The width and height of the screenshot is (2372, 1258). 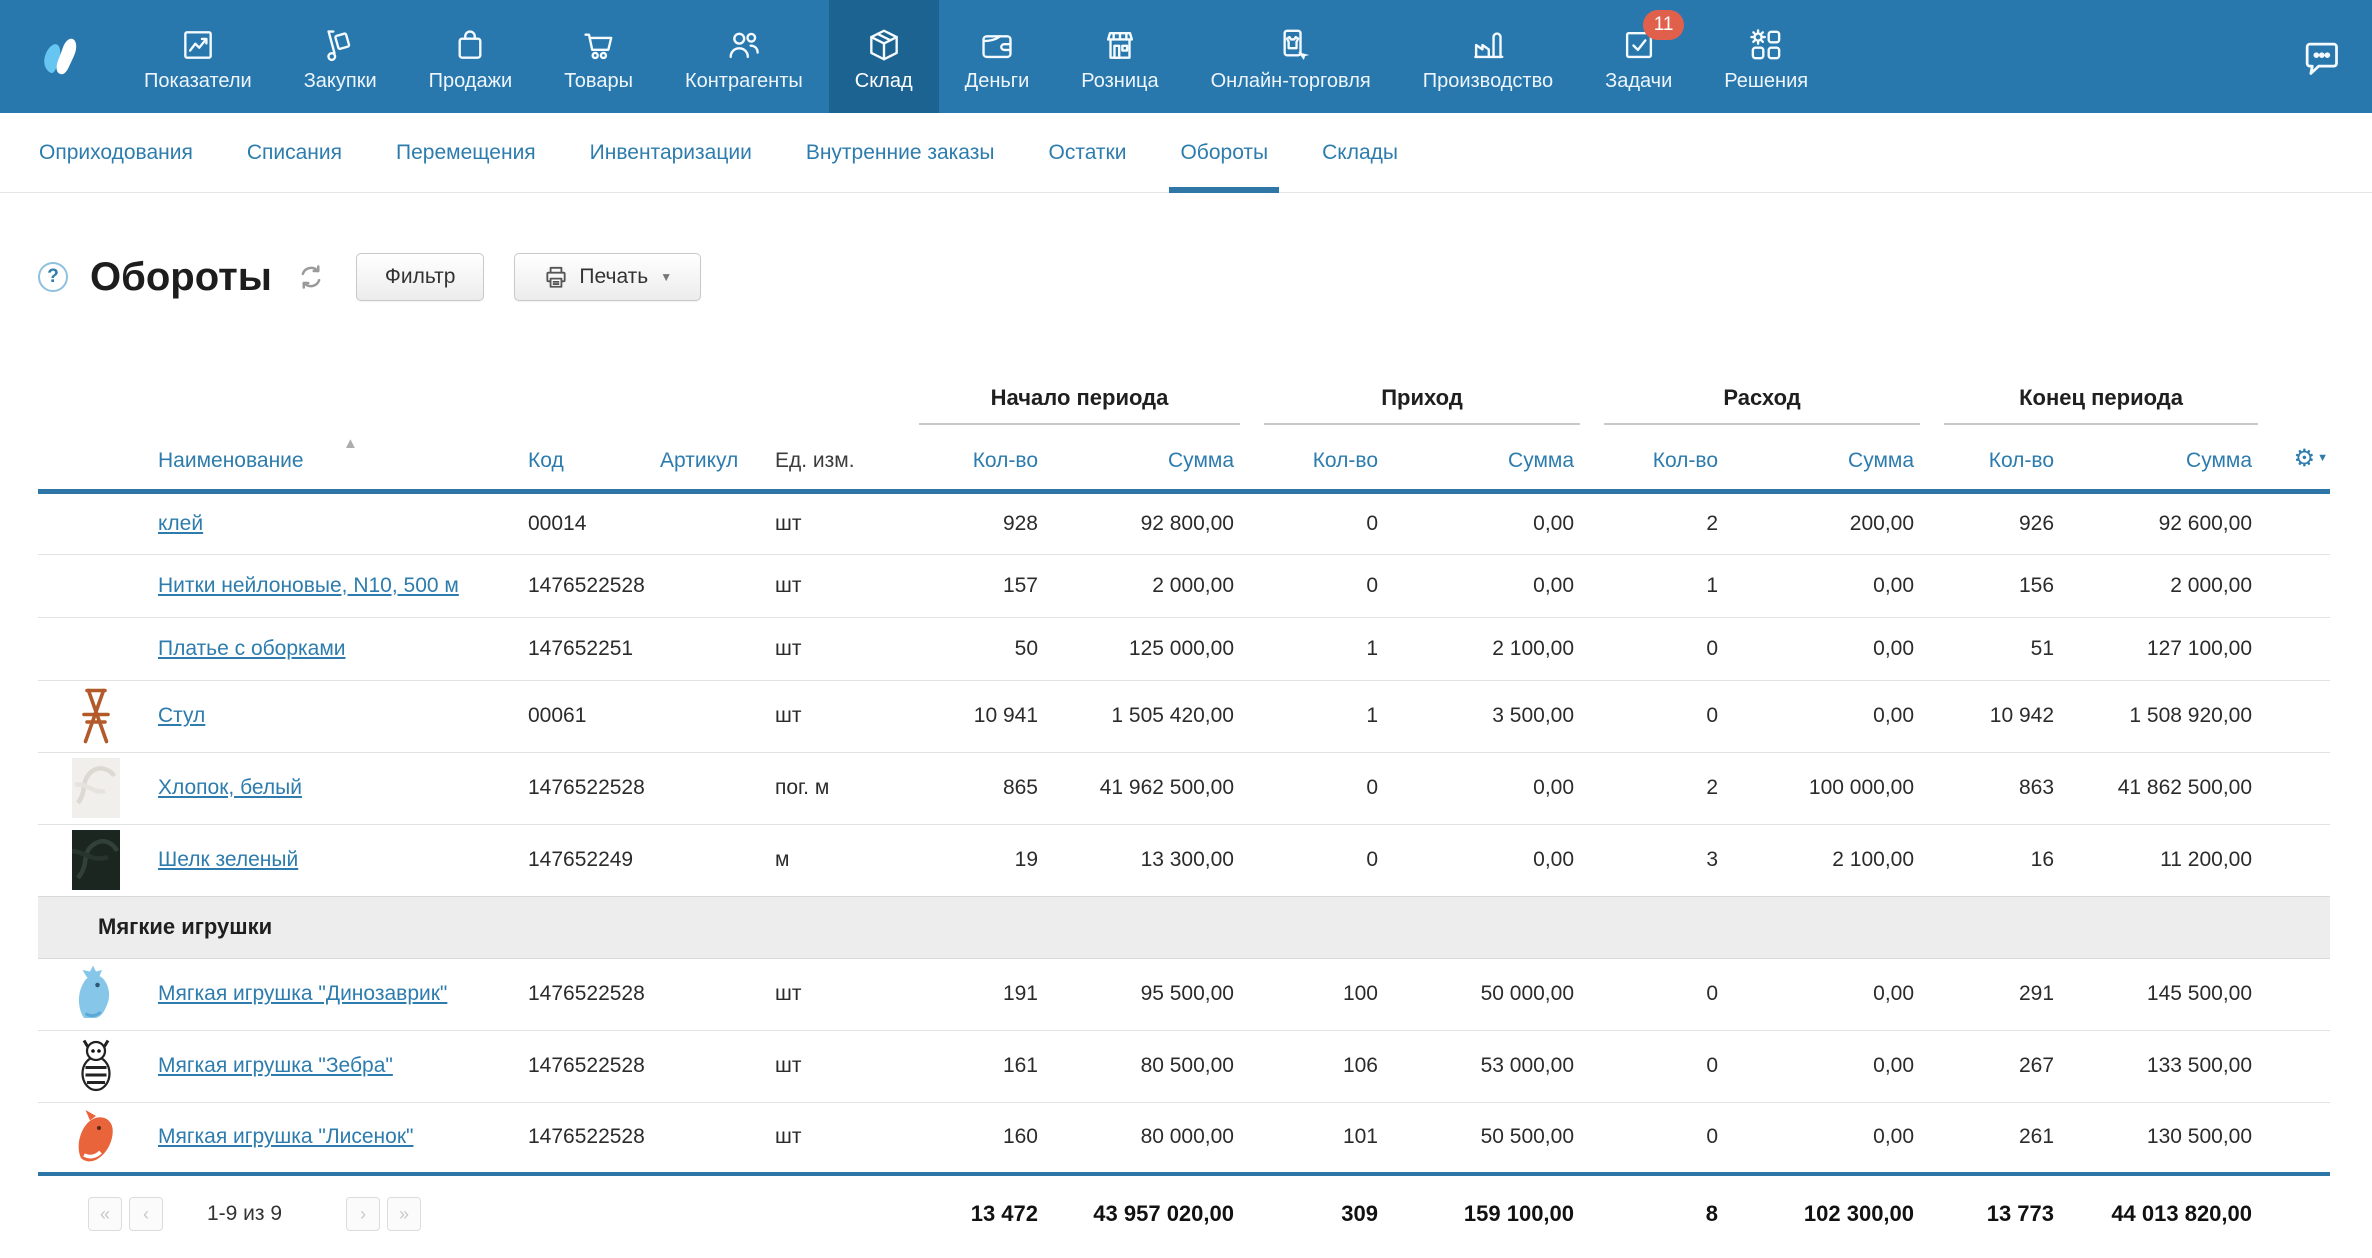 I want to click on subnav-item-incomings: Оприходования, so click(x=116, y=152).